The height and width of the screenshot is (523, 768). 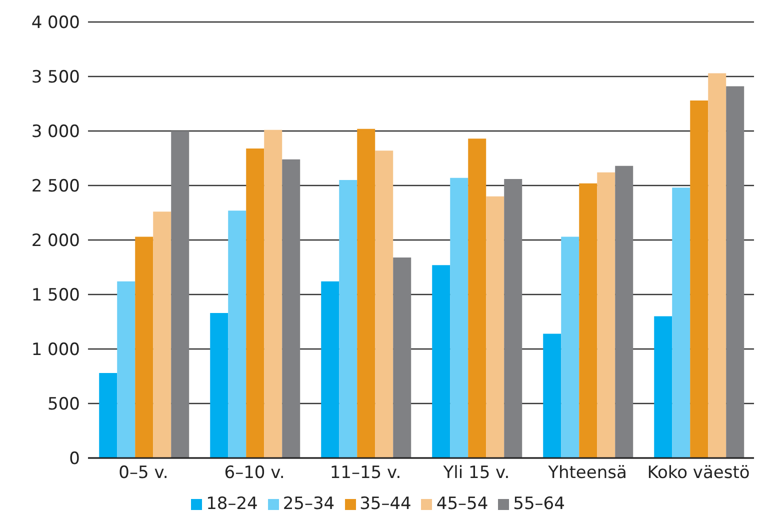 What do you see at coordinates (587, 473) in the screenshot?
I see `x-tick-label: Yhteensä` at bounding box center [587, 473].